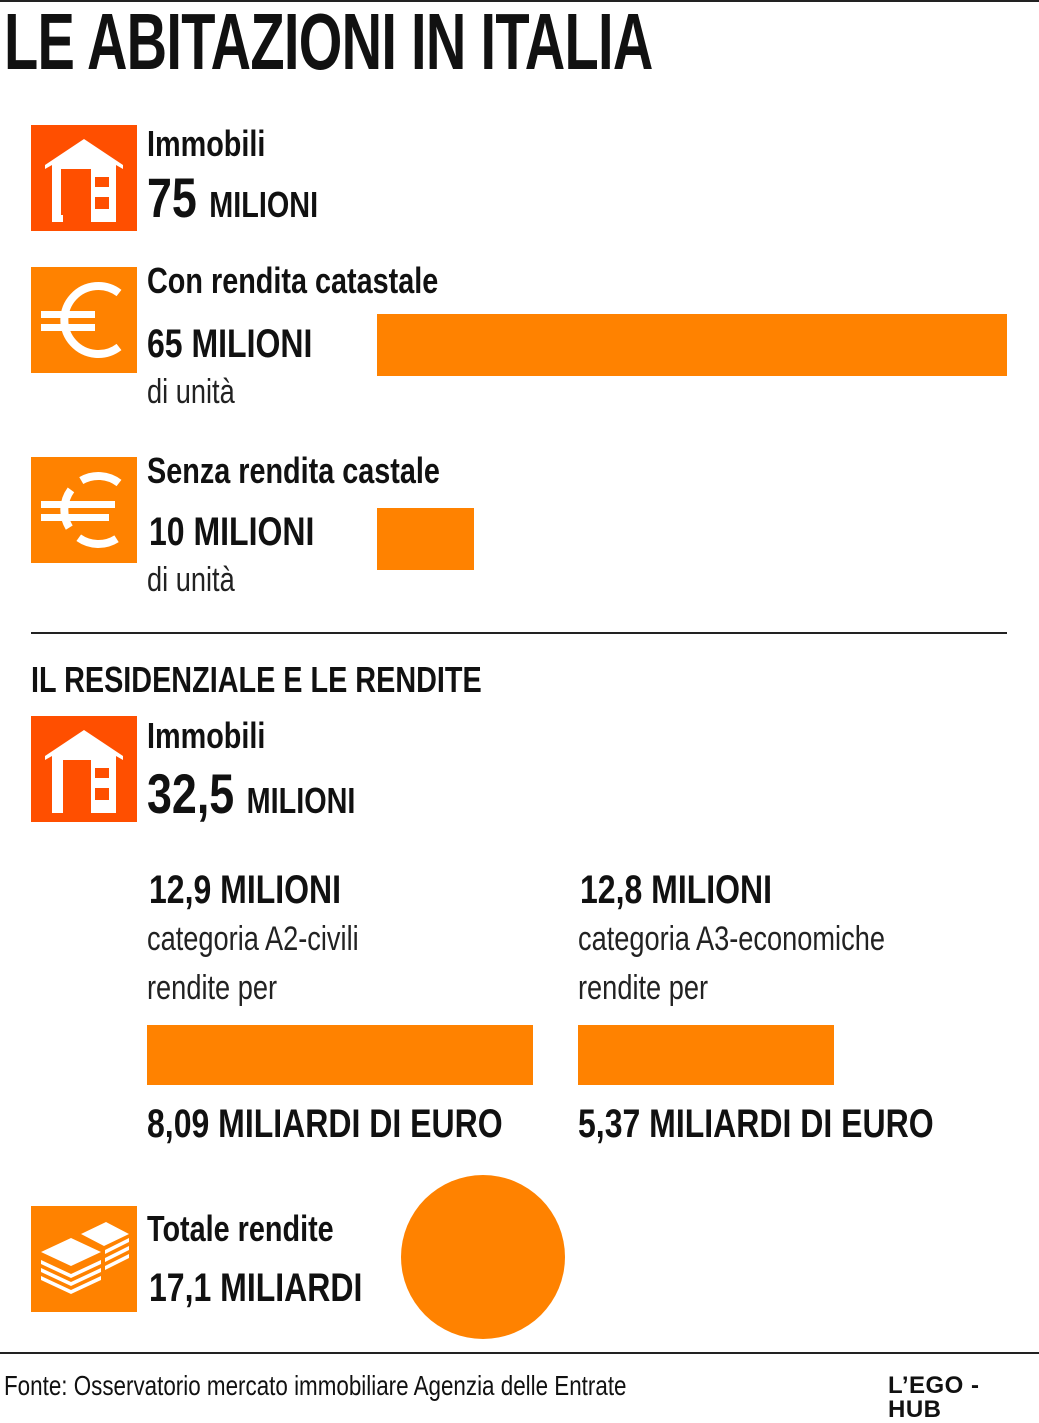  I want to click on totale-label: Totale rendite, so click(240, 1228).